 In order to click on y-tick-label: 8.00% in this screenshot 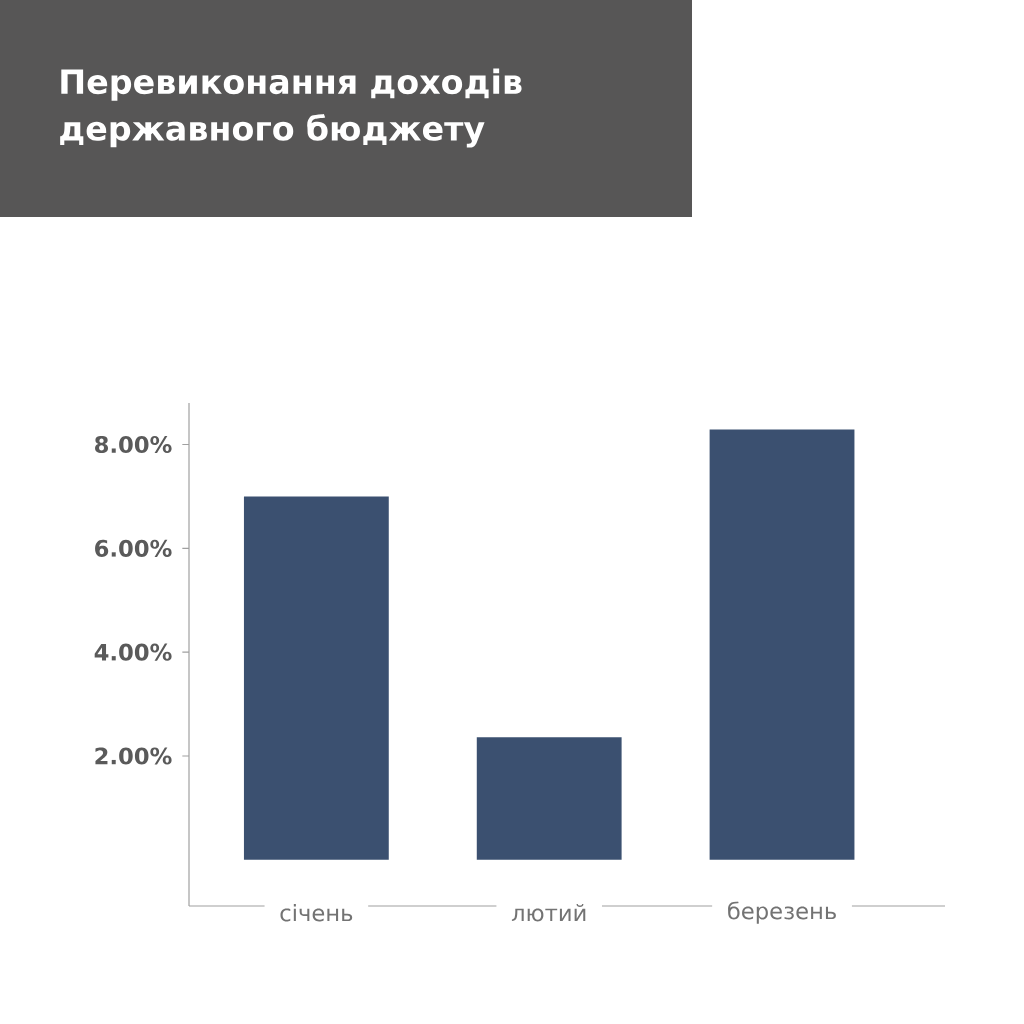, I will do `click(133, 444)`.